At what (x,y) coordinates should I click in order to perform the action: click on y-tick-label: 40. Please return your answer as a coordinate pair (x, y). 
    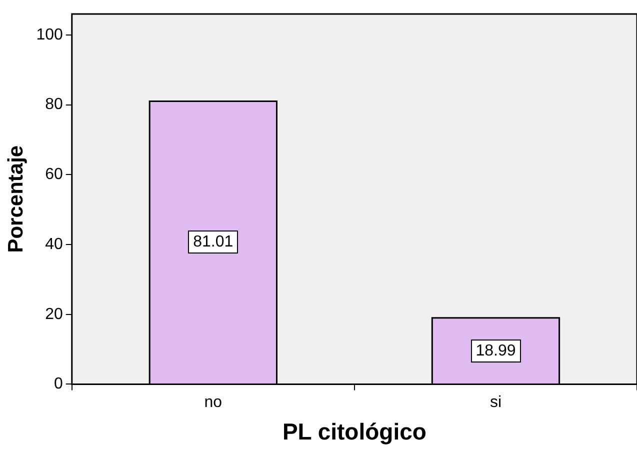
    Looking at the image, I should click on (54, 244).